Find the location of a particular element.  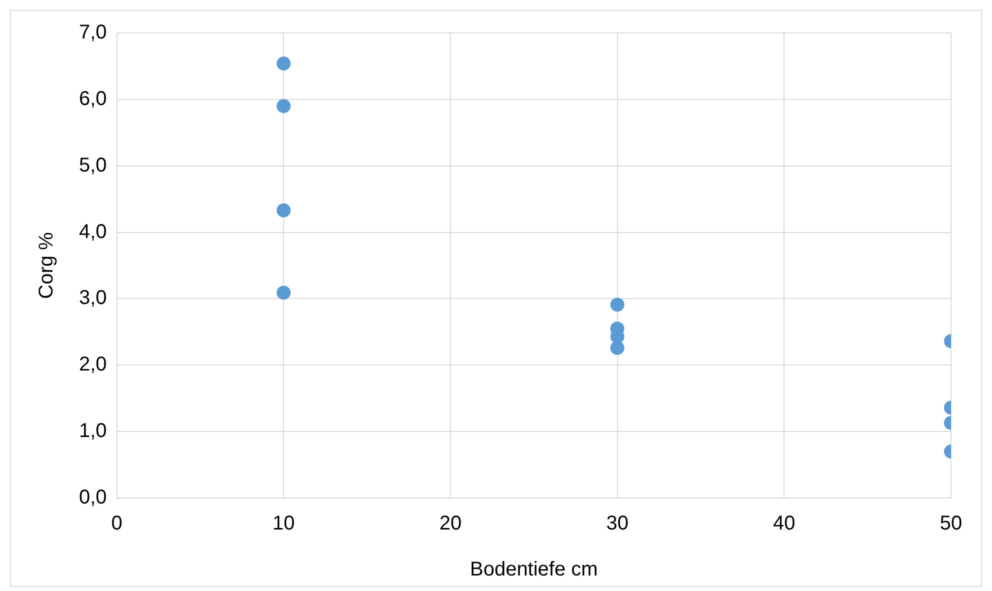

y-tick-label: 4,0 is located at coordinates (92, 231).